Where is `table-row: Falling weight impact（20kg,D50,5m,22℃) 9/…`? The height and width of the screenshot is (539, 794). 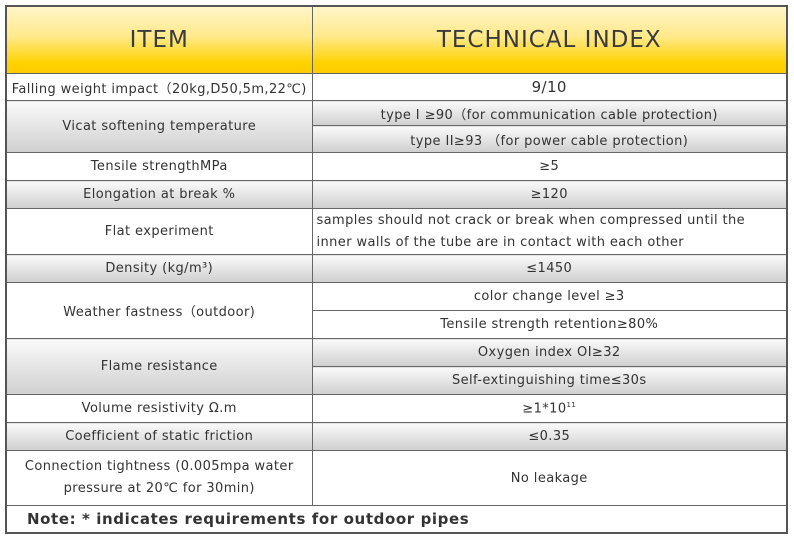
table-row: Falling weight impact（20kg,D50,5m,22℃) 9/… is located at coordinates (396, 87).